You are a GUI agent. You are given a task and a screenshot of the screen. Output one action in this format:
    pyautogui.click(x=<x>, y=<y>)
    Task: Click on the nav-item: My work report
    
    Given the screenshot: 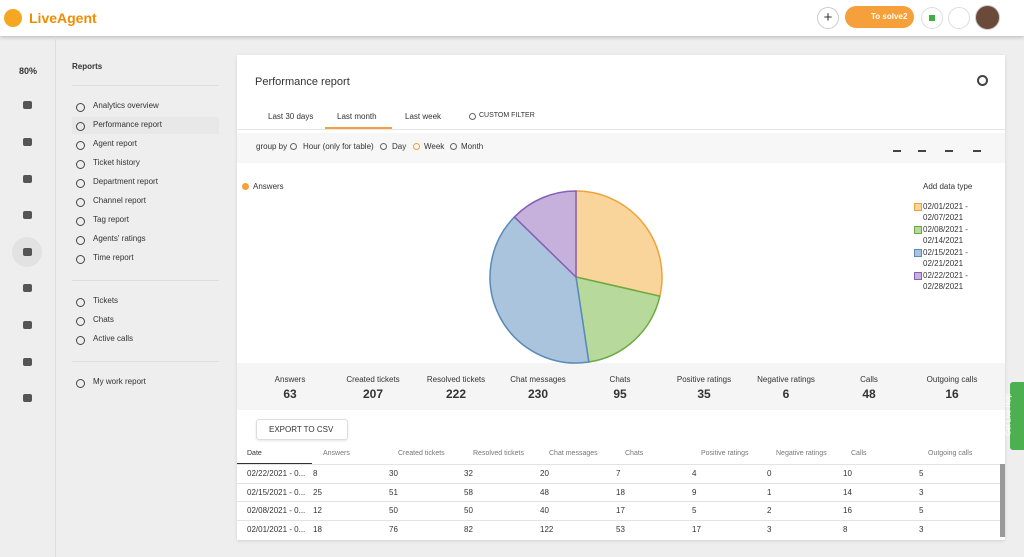 What is the action you would take?
    pyautogui.click(x=119, y=381)
    